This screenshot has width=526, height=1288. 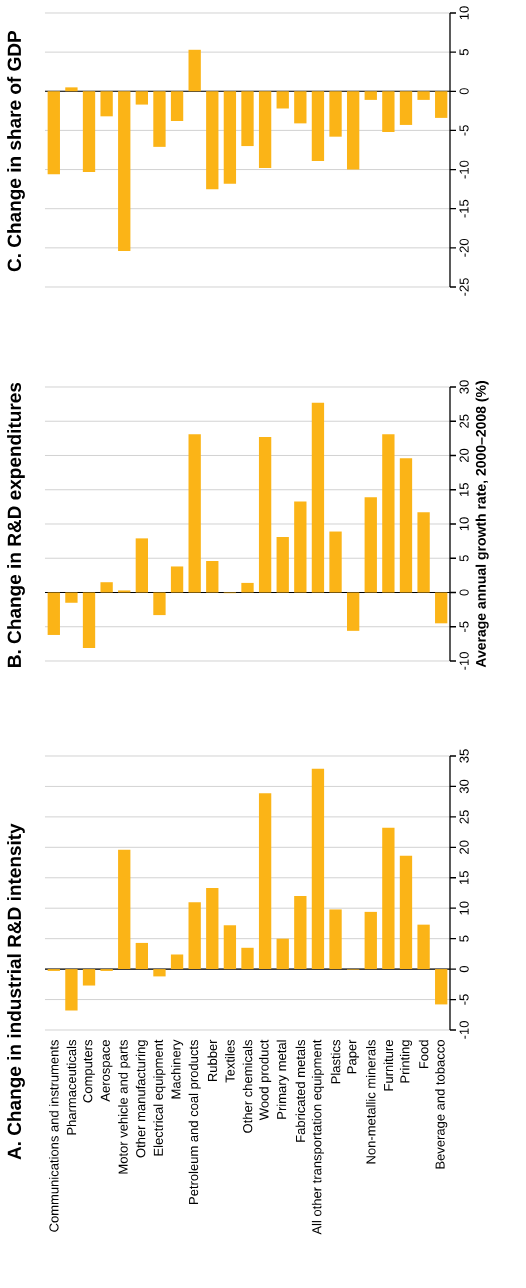 I want to click on x-tick-label: Textiles, so click(x=230, y=1061).